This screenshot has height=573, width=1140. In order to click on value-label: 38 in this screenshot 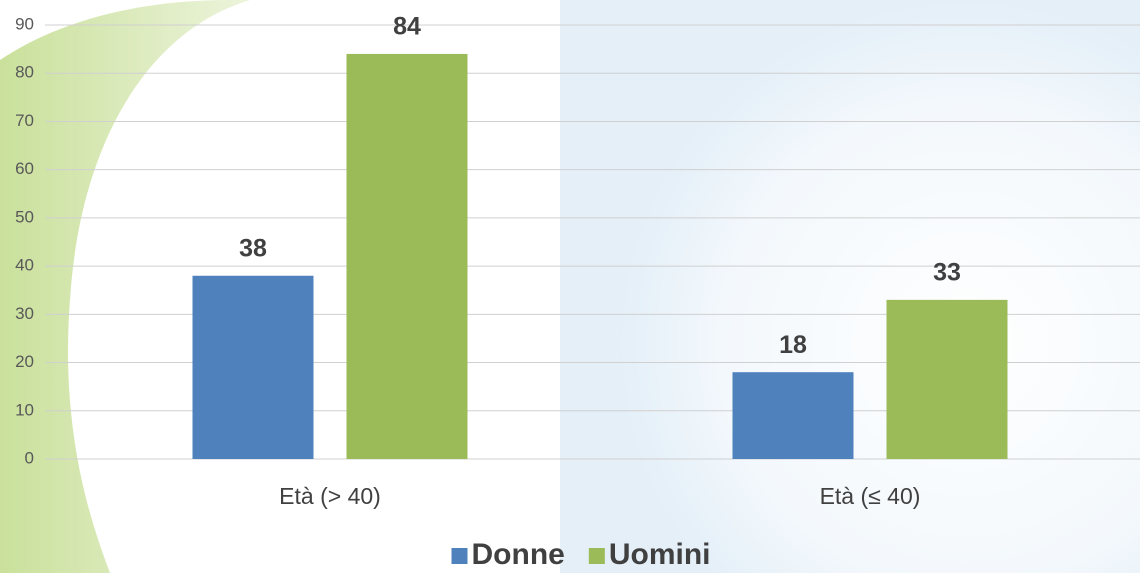, I will do `click(253, 248)`.